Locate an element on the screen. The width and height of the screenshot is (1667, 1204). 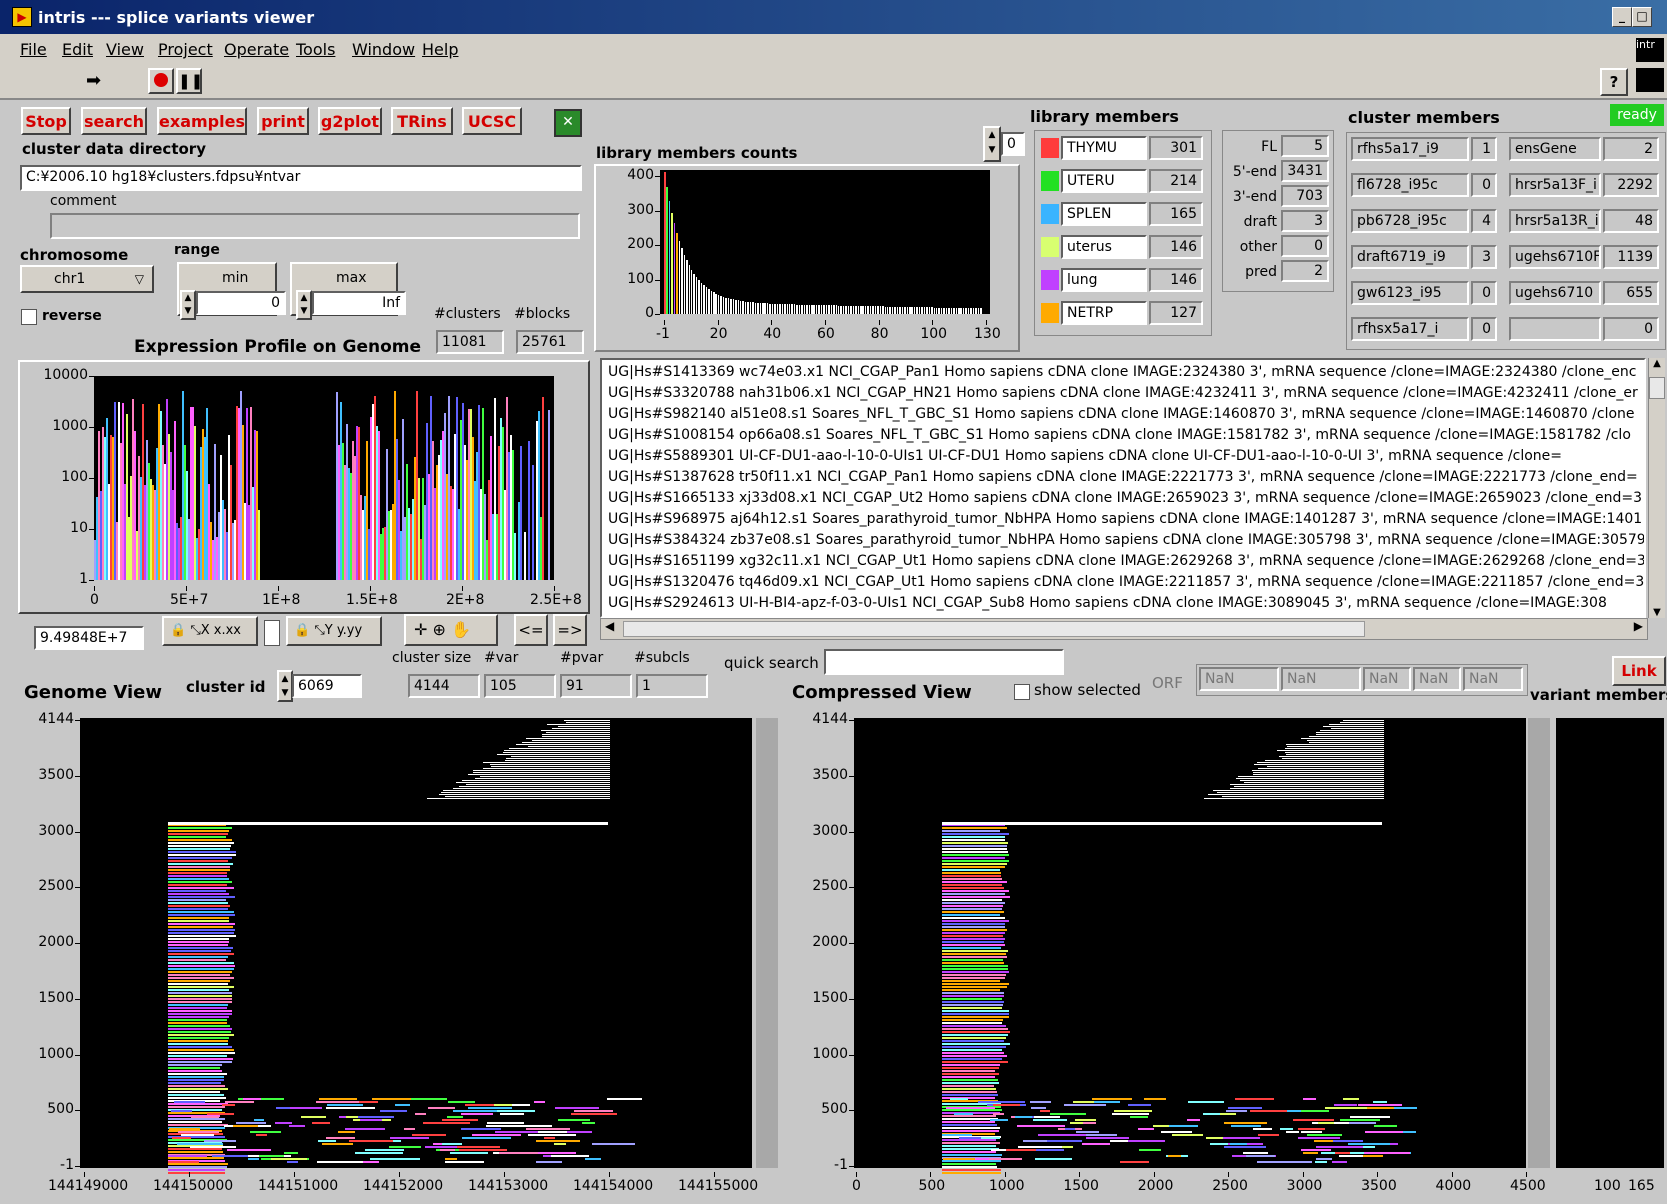
x-tick-mark is located at coordinates (186, 588).